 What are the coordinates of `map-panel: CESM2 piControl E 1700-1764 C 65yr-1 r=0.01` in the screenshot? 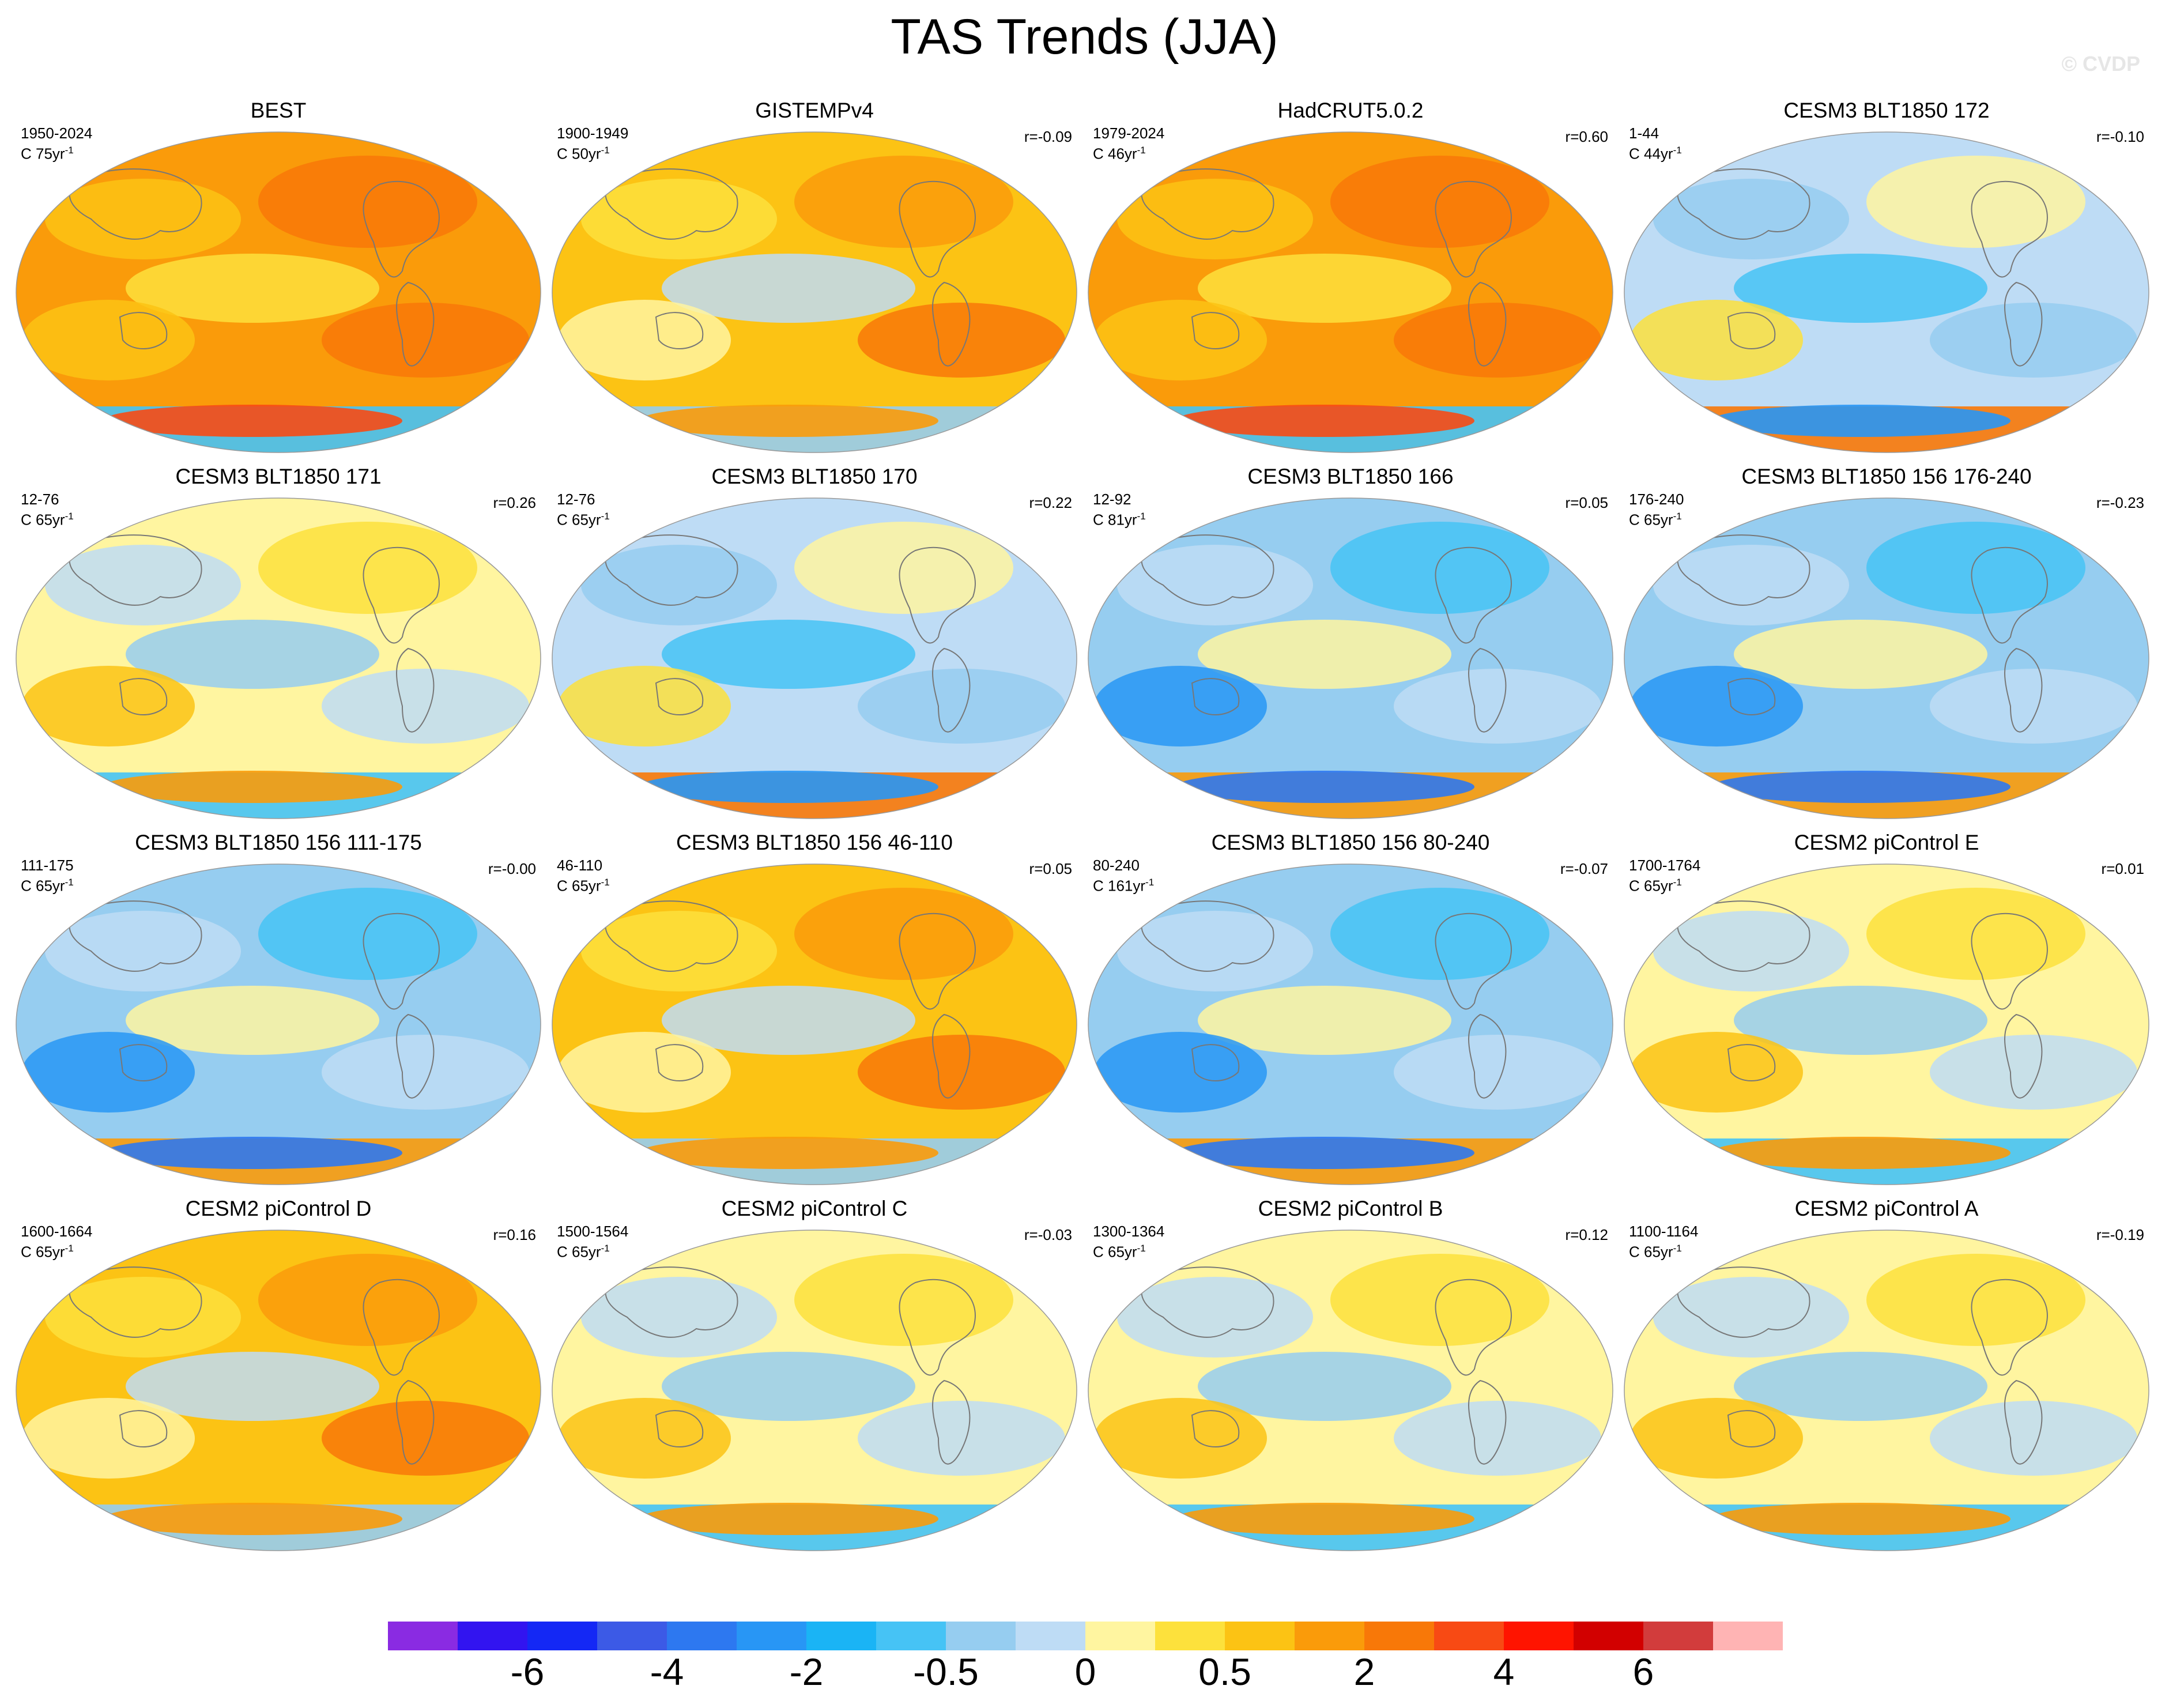 It's located at (1887, 1008).